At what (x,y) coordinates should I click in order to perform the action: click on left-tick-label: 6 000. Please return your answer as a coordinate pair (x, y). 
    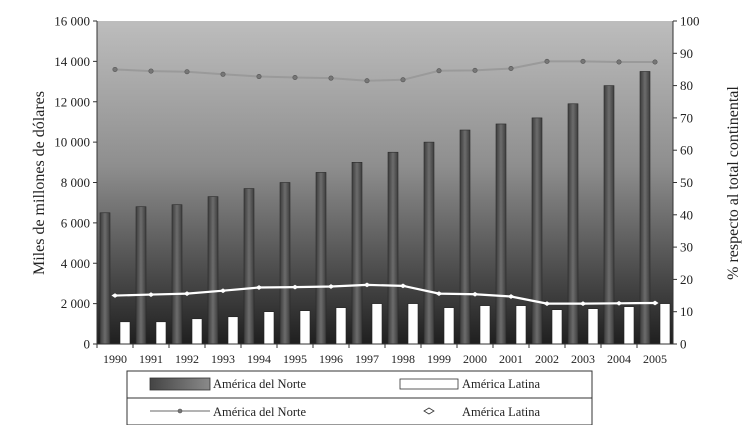
    Looking at the image, I should click on (75, 222).